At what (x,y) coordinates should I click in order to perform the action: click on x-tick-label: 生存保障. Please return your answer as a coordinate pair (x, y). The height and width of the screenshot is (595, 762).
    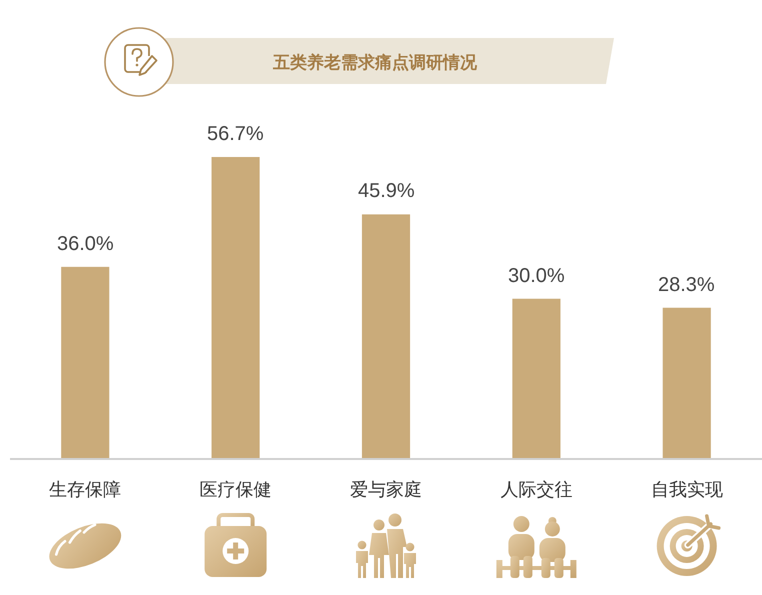
    Looking at the image, I should click on (85, 490).